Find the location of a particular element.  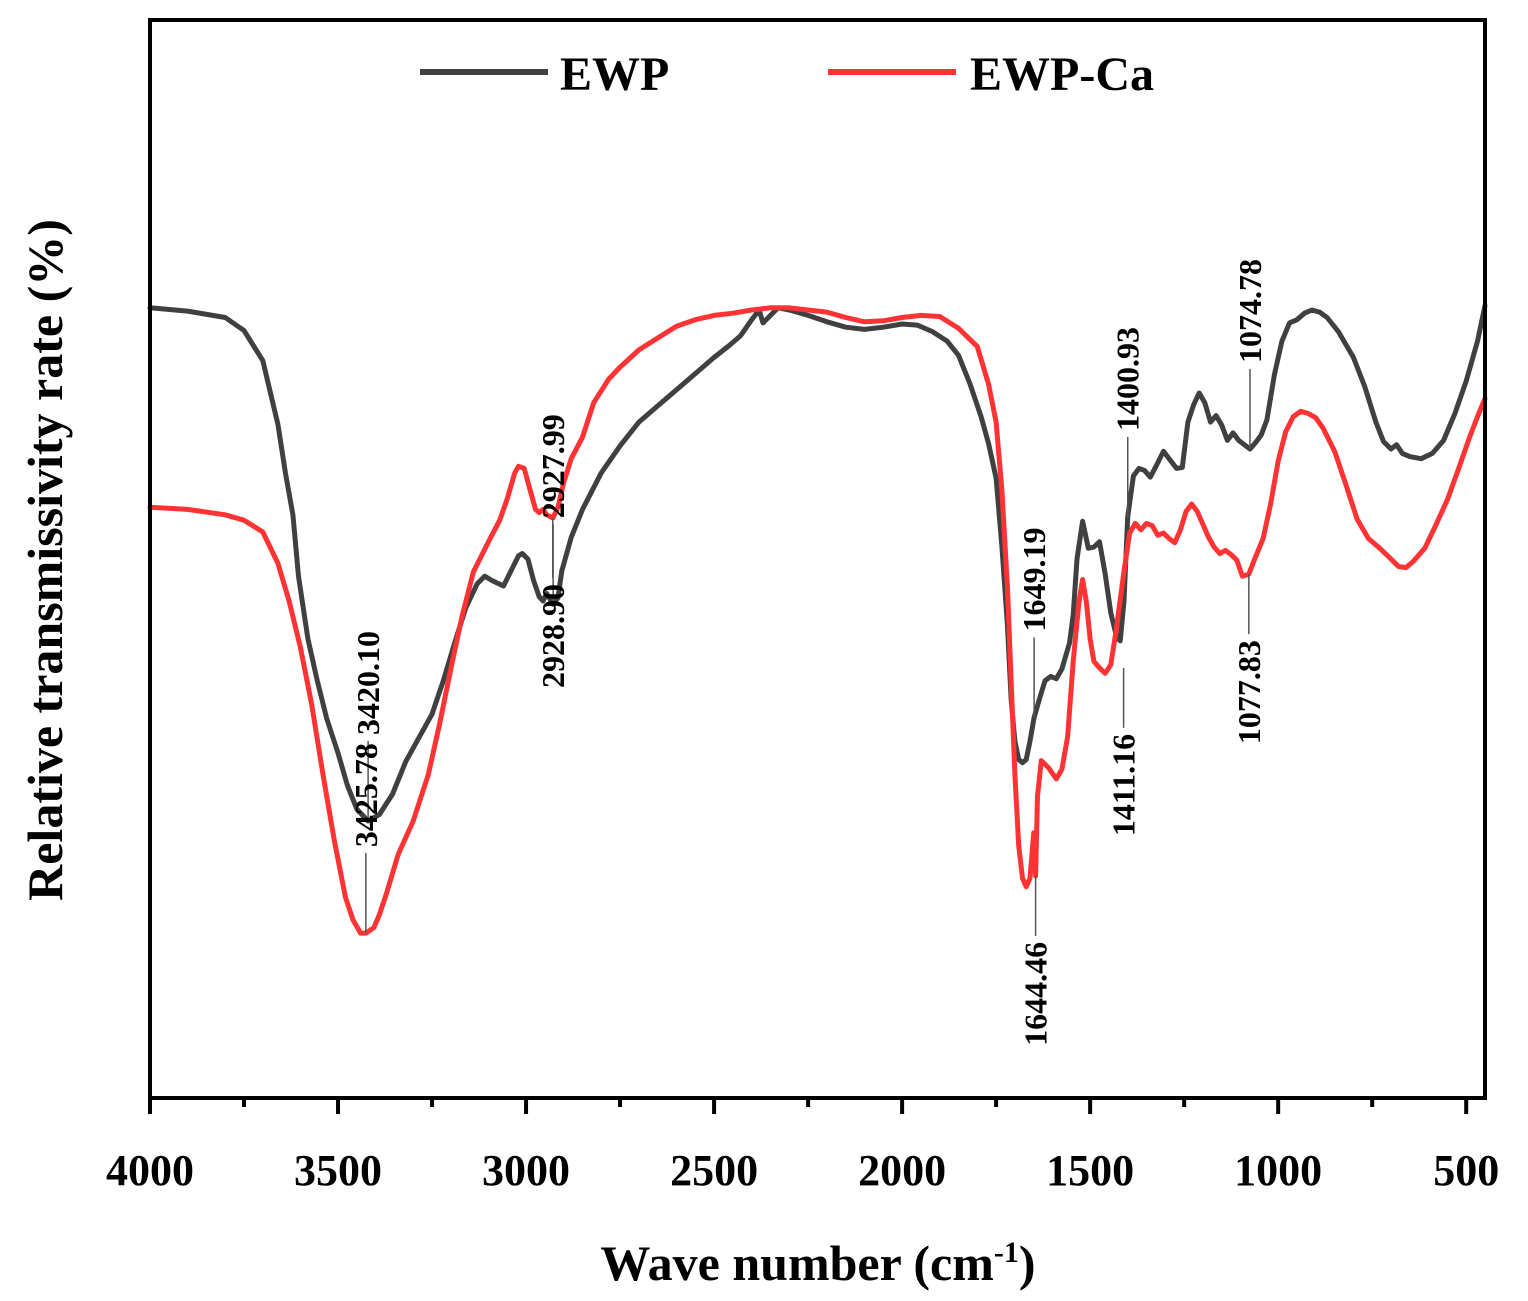

x-axis-title-sup: -1 is located at coordinates (1006, 1252).